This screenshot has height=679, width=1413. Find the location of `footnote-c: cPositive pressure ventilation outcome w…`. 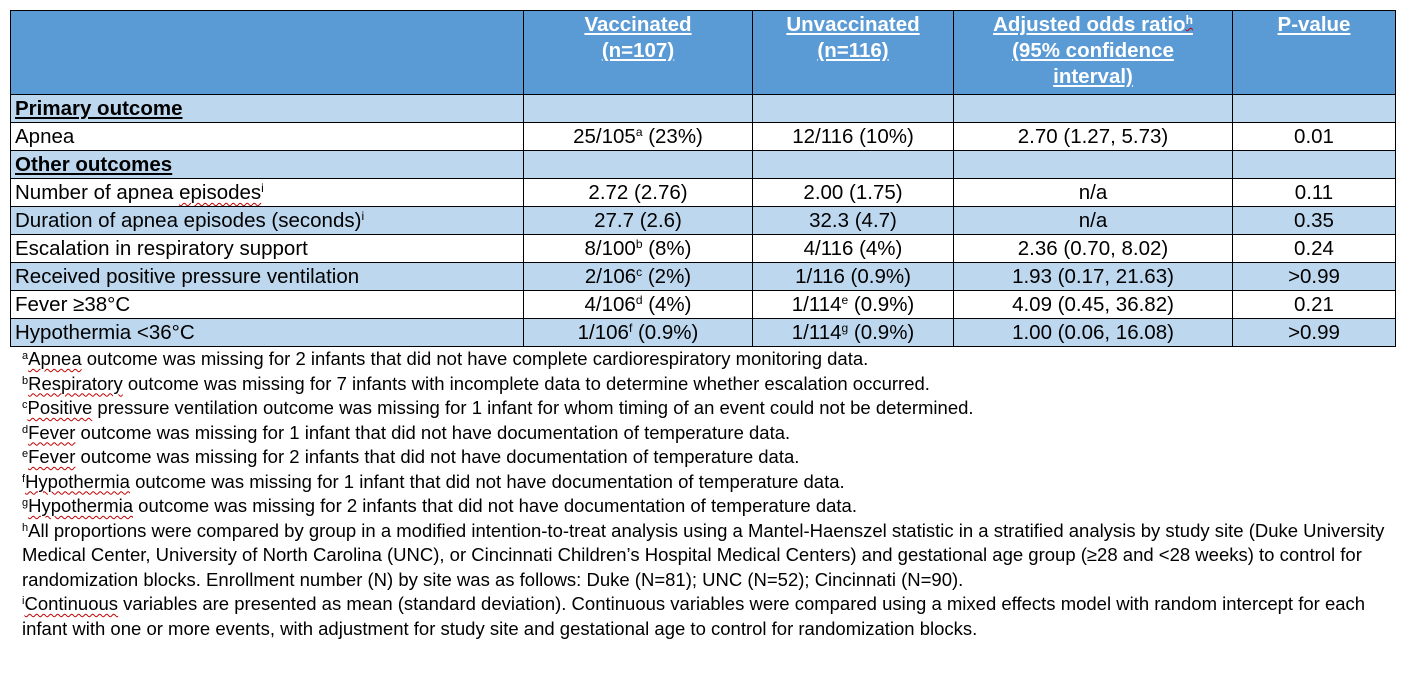

footnote-c: cPositive pressure ventilation outcome w… is located at coordinates (709, 408).